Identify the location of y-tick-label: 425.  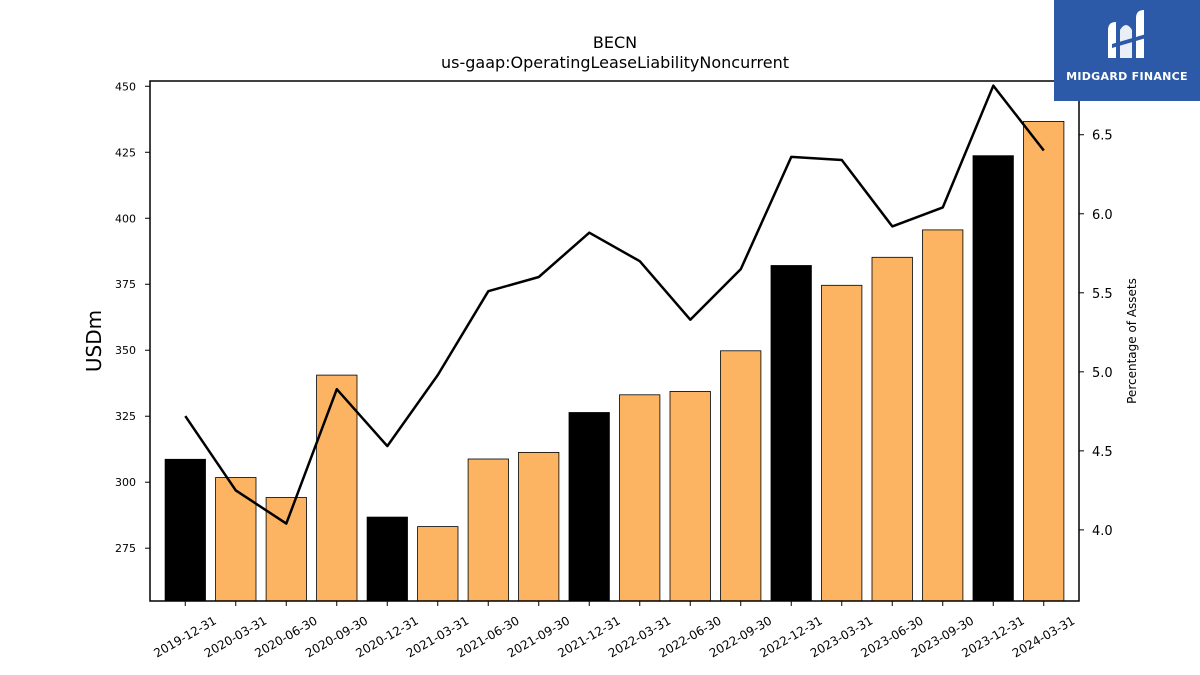
(125, 152).